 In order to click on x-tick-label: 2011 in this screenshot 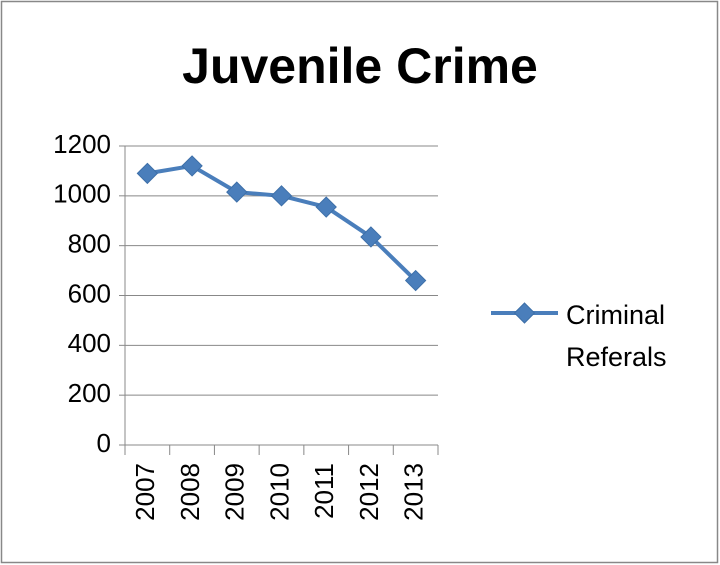, I will do `click(324, 491)`.